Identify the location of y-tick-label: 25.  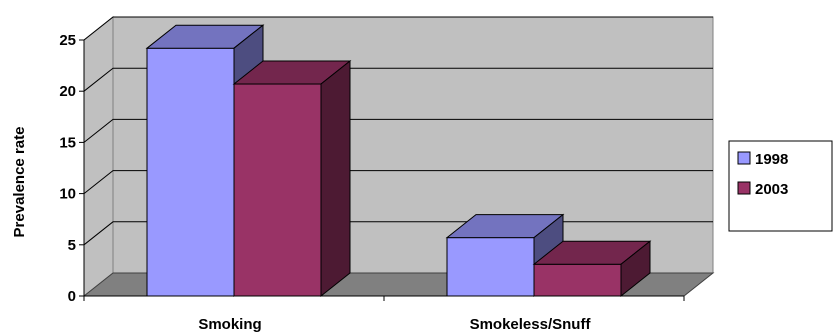
(67, 40).